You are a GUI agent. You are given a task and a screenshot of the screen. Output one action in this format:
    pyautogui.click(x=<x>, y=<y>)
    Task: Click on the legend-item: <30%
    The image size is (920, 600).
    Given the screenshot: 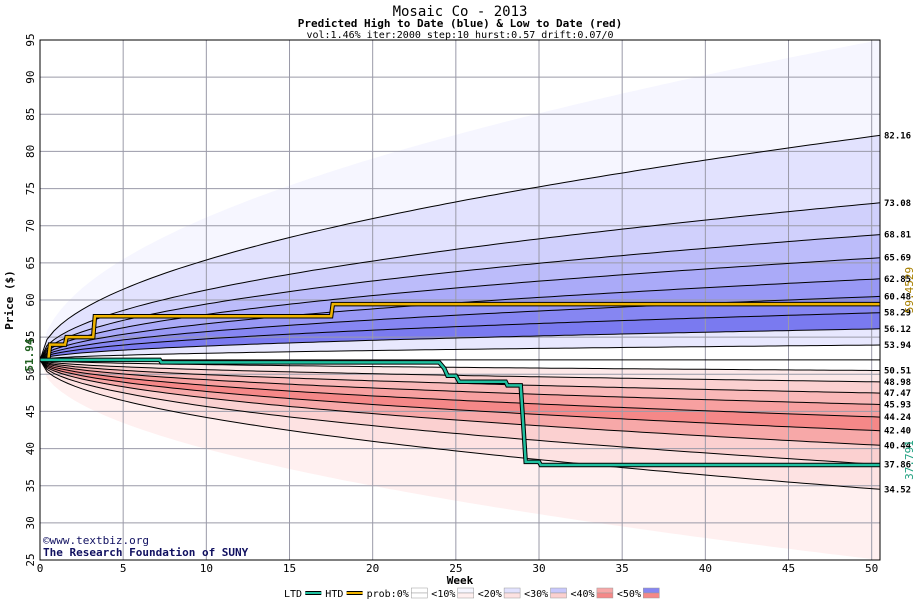 What is the action you would take?
    pyautogui.click(x=545, y=593)
    